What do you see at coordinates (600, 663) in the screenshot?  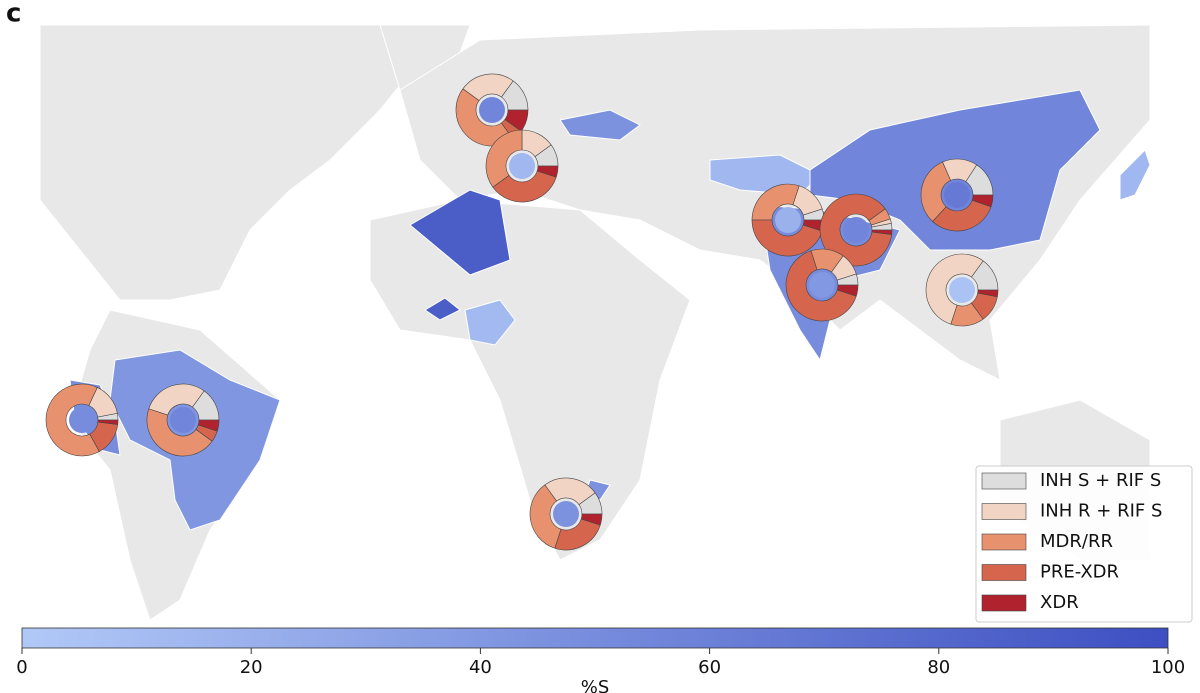 I see `colorbar-ticks: 0 20 40 60 80 100` at bounding box center [600, 663].